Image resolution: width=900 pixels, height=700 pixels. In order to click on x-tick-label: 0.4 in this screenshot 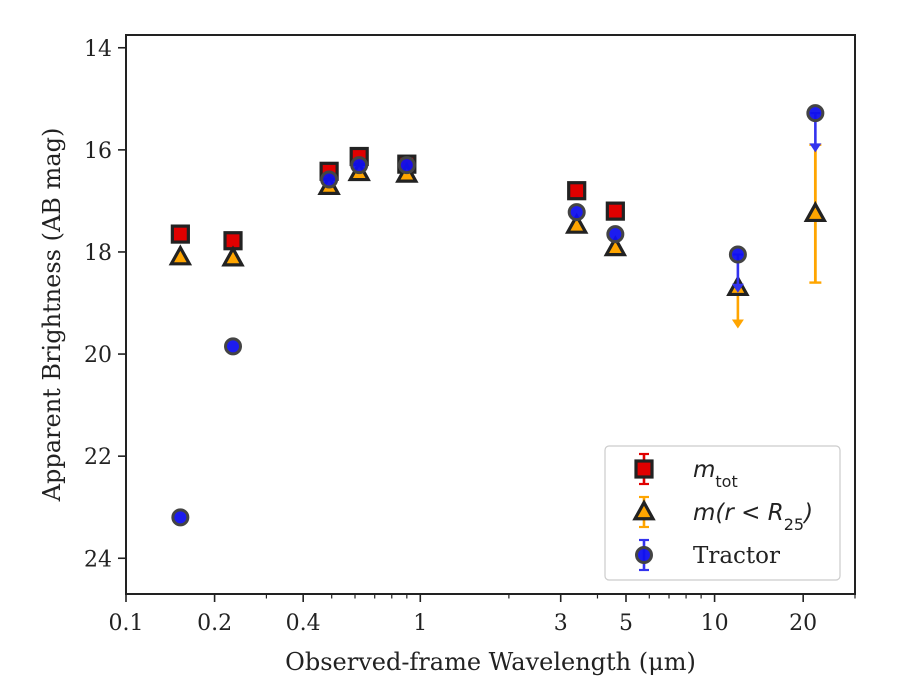, I will do `click(303, 623)`.